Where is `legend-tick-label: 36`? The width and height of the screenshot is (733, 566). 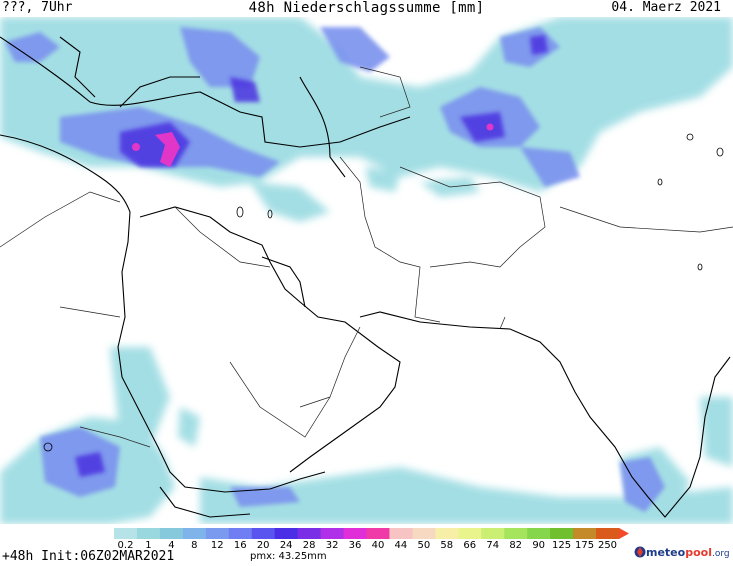
legend-tick-label: 36 is located at coordinates (355, 545).